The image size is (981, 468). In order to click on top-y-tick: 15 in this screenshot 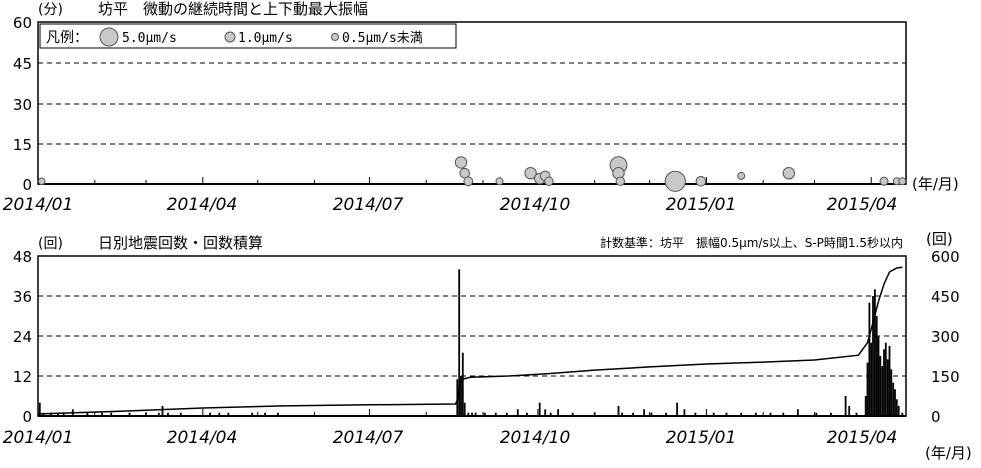, I will do `click(22, 145)`.